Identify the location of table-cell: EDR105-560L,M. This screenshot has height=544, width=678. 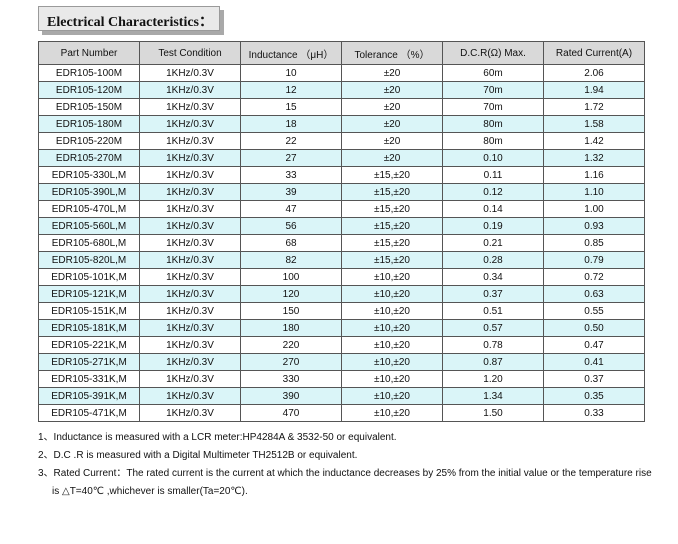
(89, 226).